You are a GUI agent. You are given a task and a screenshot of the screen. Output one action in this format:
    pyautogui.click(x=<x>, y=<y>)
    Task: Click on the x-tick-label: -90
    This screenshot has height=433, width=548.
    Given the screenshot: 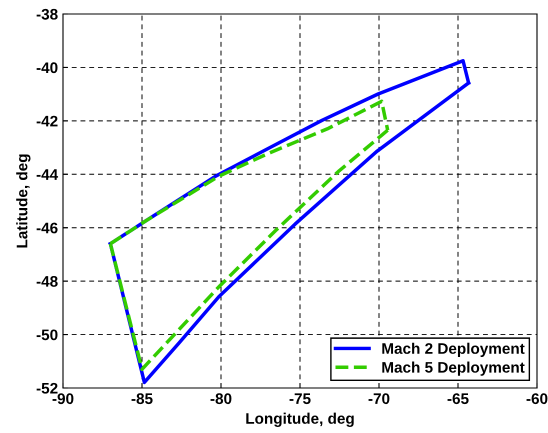 What is the action you would take?
    pyautogui.click(x=63, y=398)
    